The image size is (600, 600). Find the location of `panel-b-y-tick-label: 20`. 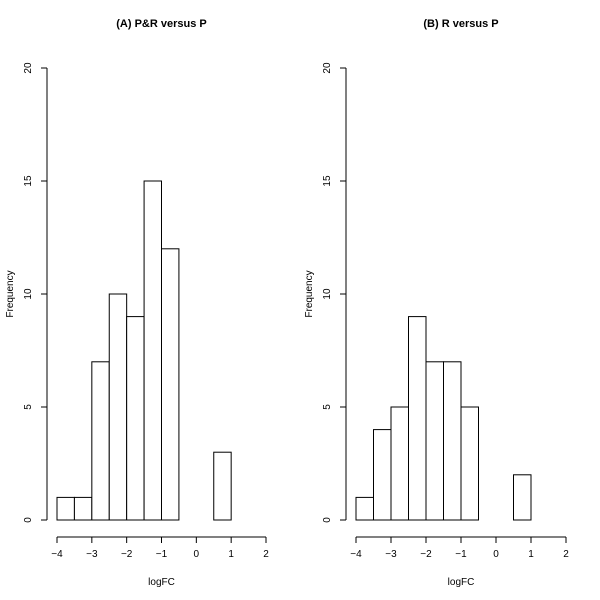

panel-b-y-tick-label: 20 is located at coordinates (327, 68).